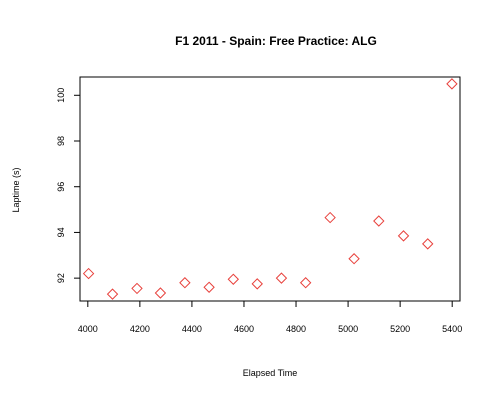  Describe the element at coordinates (296, 329) in the screenshot. I see `x-tick-label: 4800` at that location.